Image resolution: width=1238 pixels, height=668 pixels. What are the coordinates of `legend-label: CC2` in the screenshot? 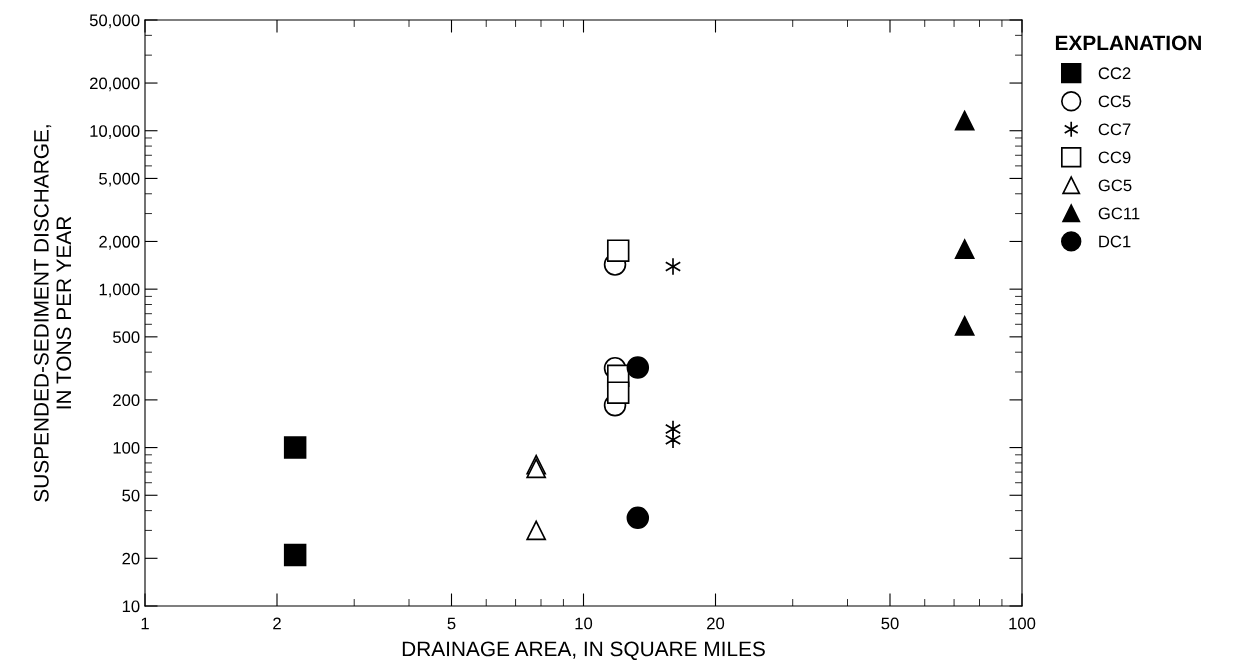 It's located at (1114, 73).